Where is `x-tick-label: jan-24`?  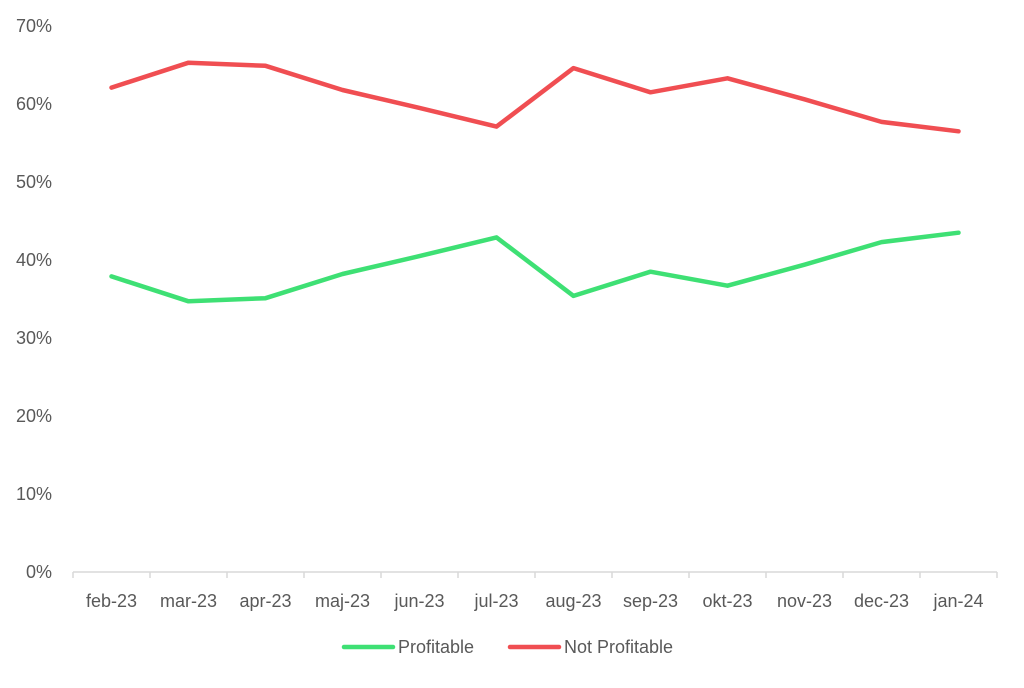
x-tick-label: jan-24 is located at coordinates (957, 601).